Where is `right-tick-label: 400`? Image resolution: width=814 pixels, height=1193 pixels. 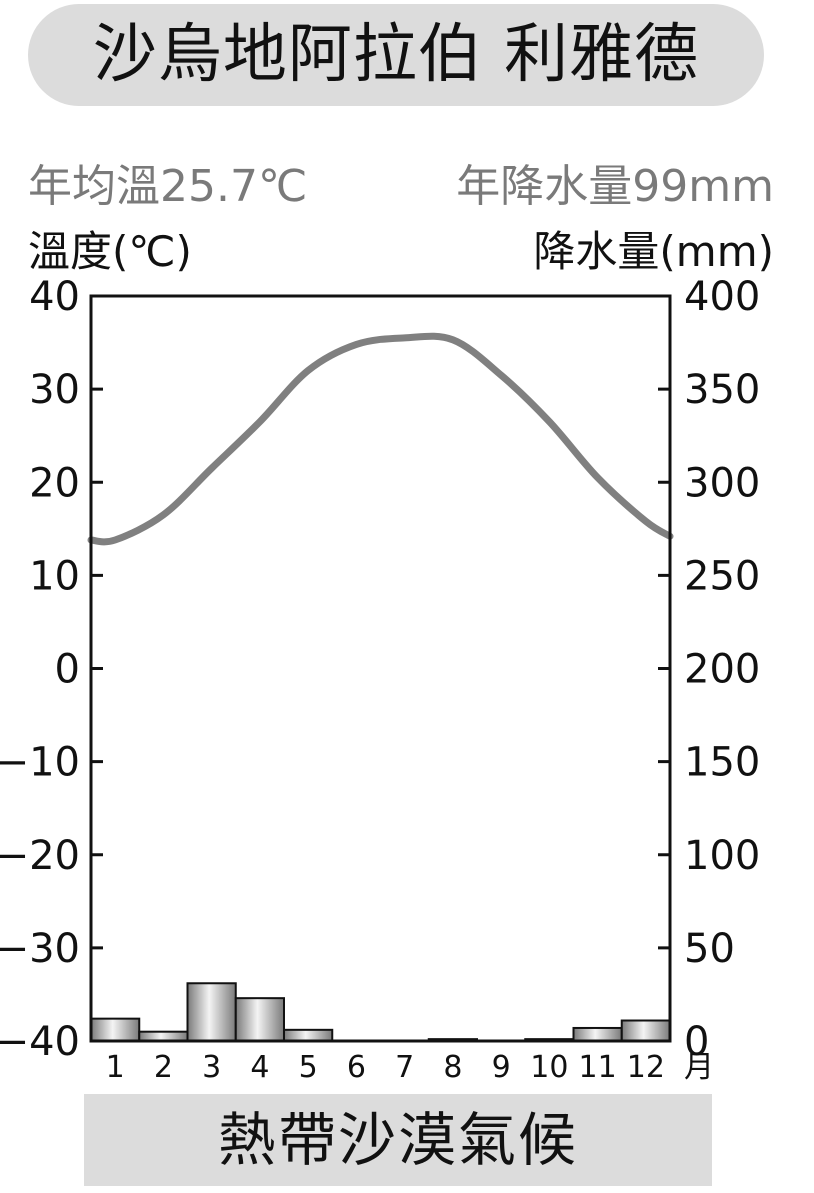
right-tick-label: 400 is located at coordinates (722, 297).